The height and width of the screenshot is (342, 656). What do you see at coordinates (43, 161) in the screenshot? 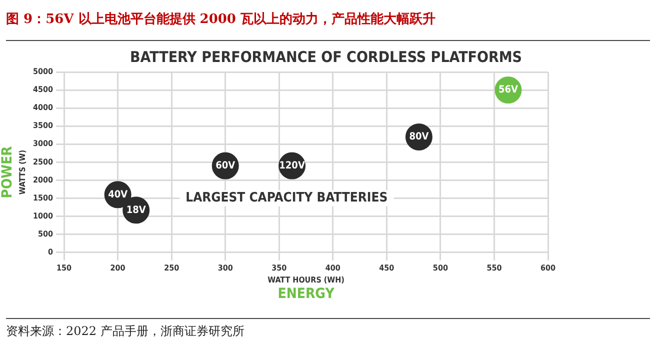
I see `y-tick-label: 2500` at bounding box center [43, 161].